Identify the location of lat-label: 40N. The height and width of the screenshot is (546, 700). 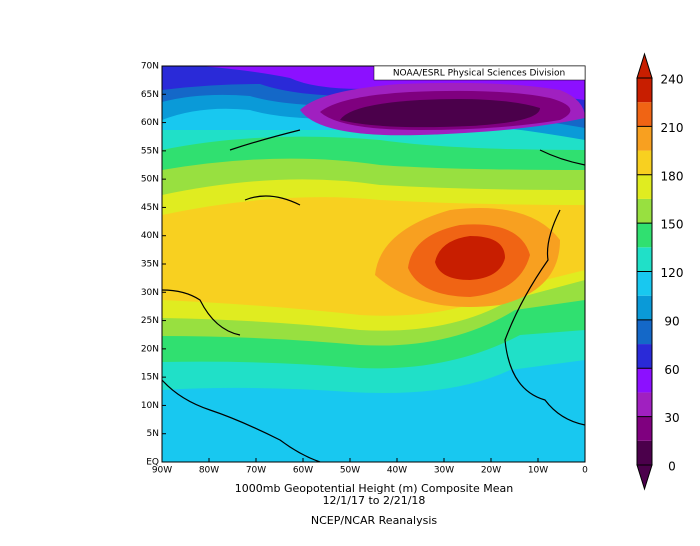
(150, 236).